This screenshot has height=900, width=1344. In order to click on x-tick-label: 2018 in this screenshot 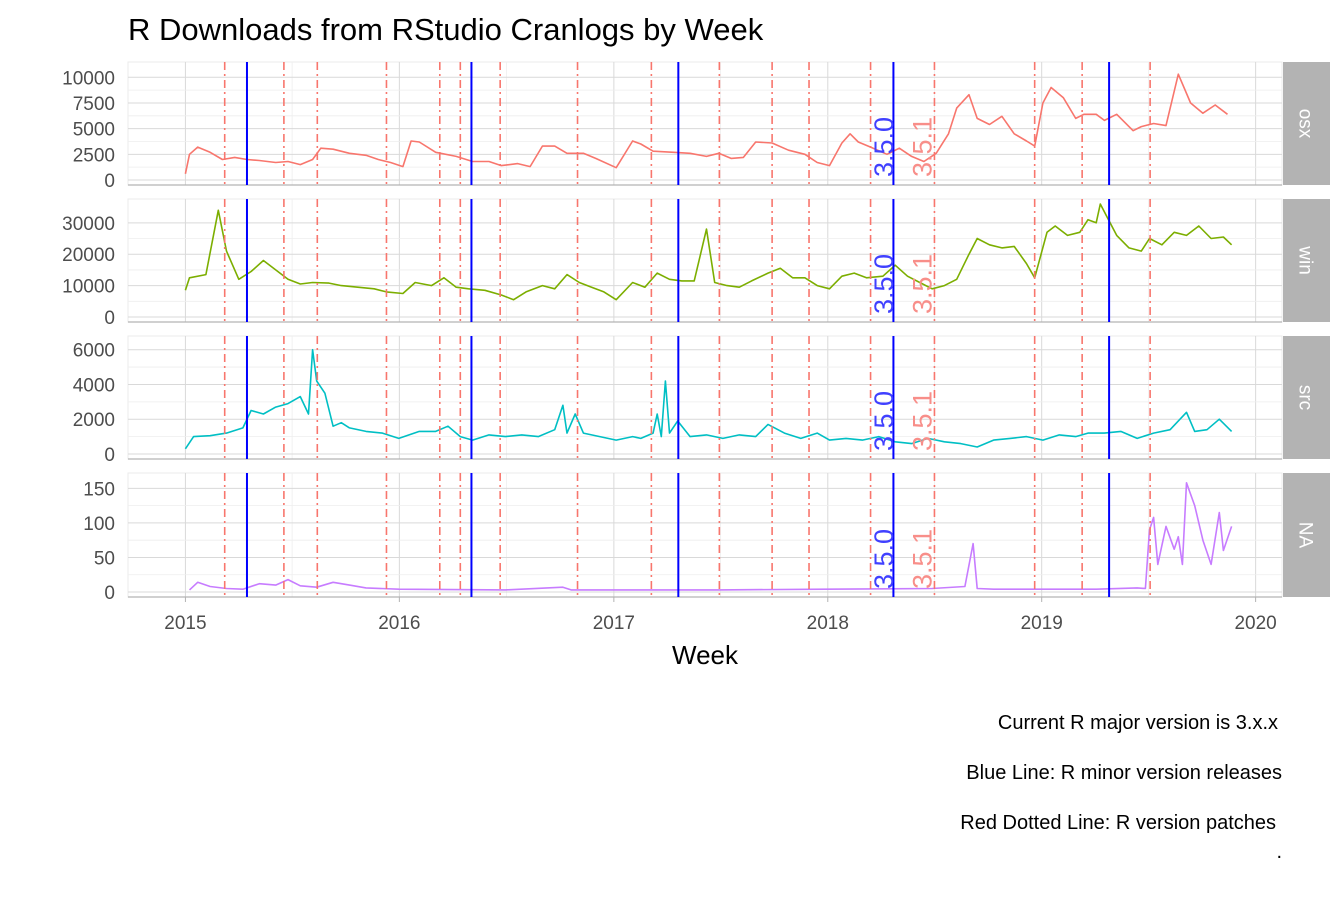, I will do `click(828, 623)`.